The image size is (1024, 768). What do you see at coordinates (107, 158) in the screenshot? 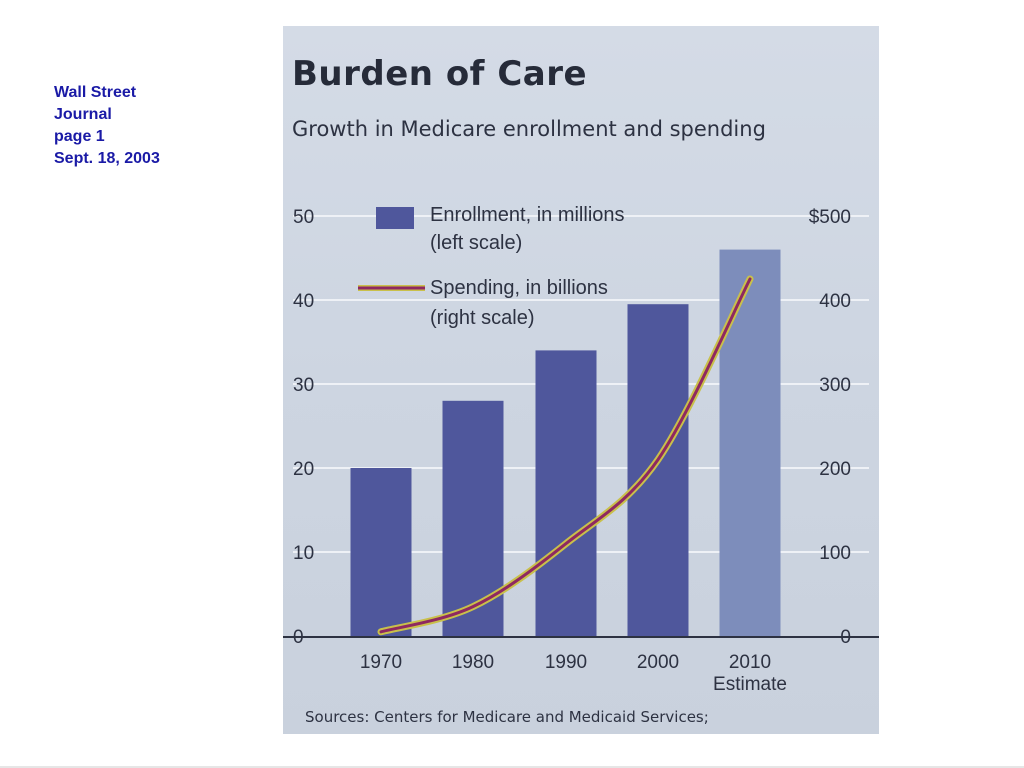
I see `caption-line-4: Sept. 18, 2003` at bounding box center [107, 158].